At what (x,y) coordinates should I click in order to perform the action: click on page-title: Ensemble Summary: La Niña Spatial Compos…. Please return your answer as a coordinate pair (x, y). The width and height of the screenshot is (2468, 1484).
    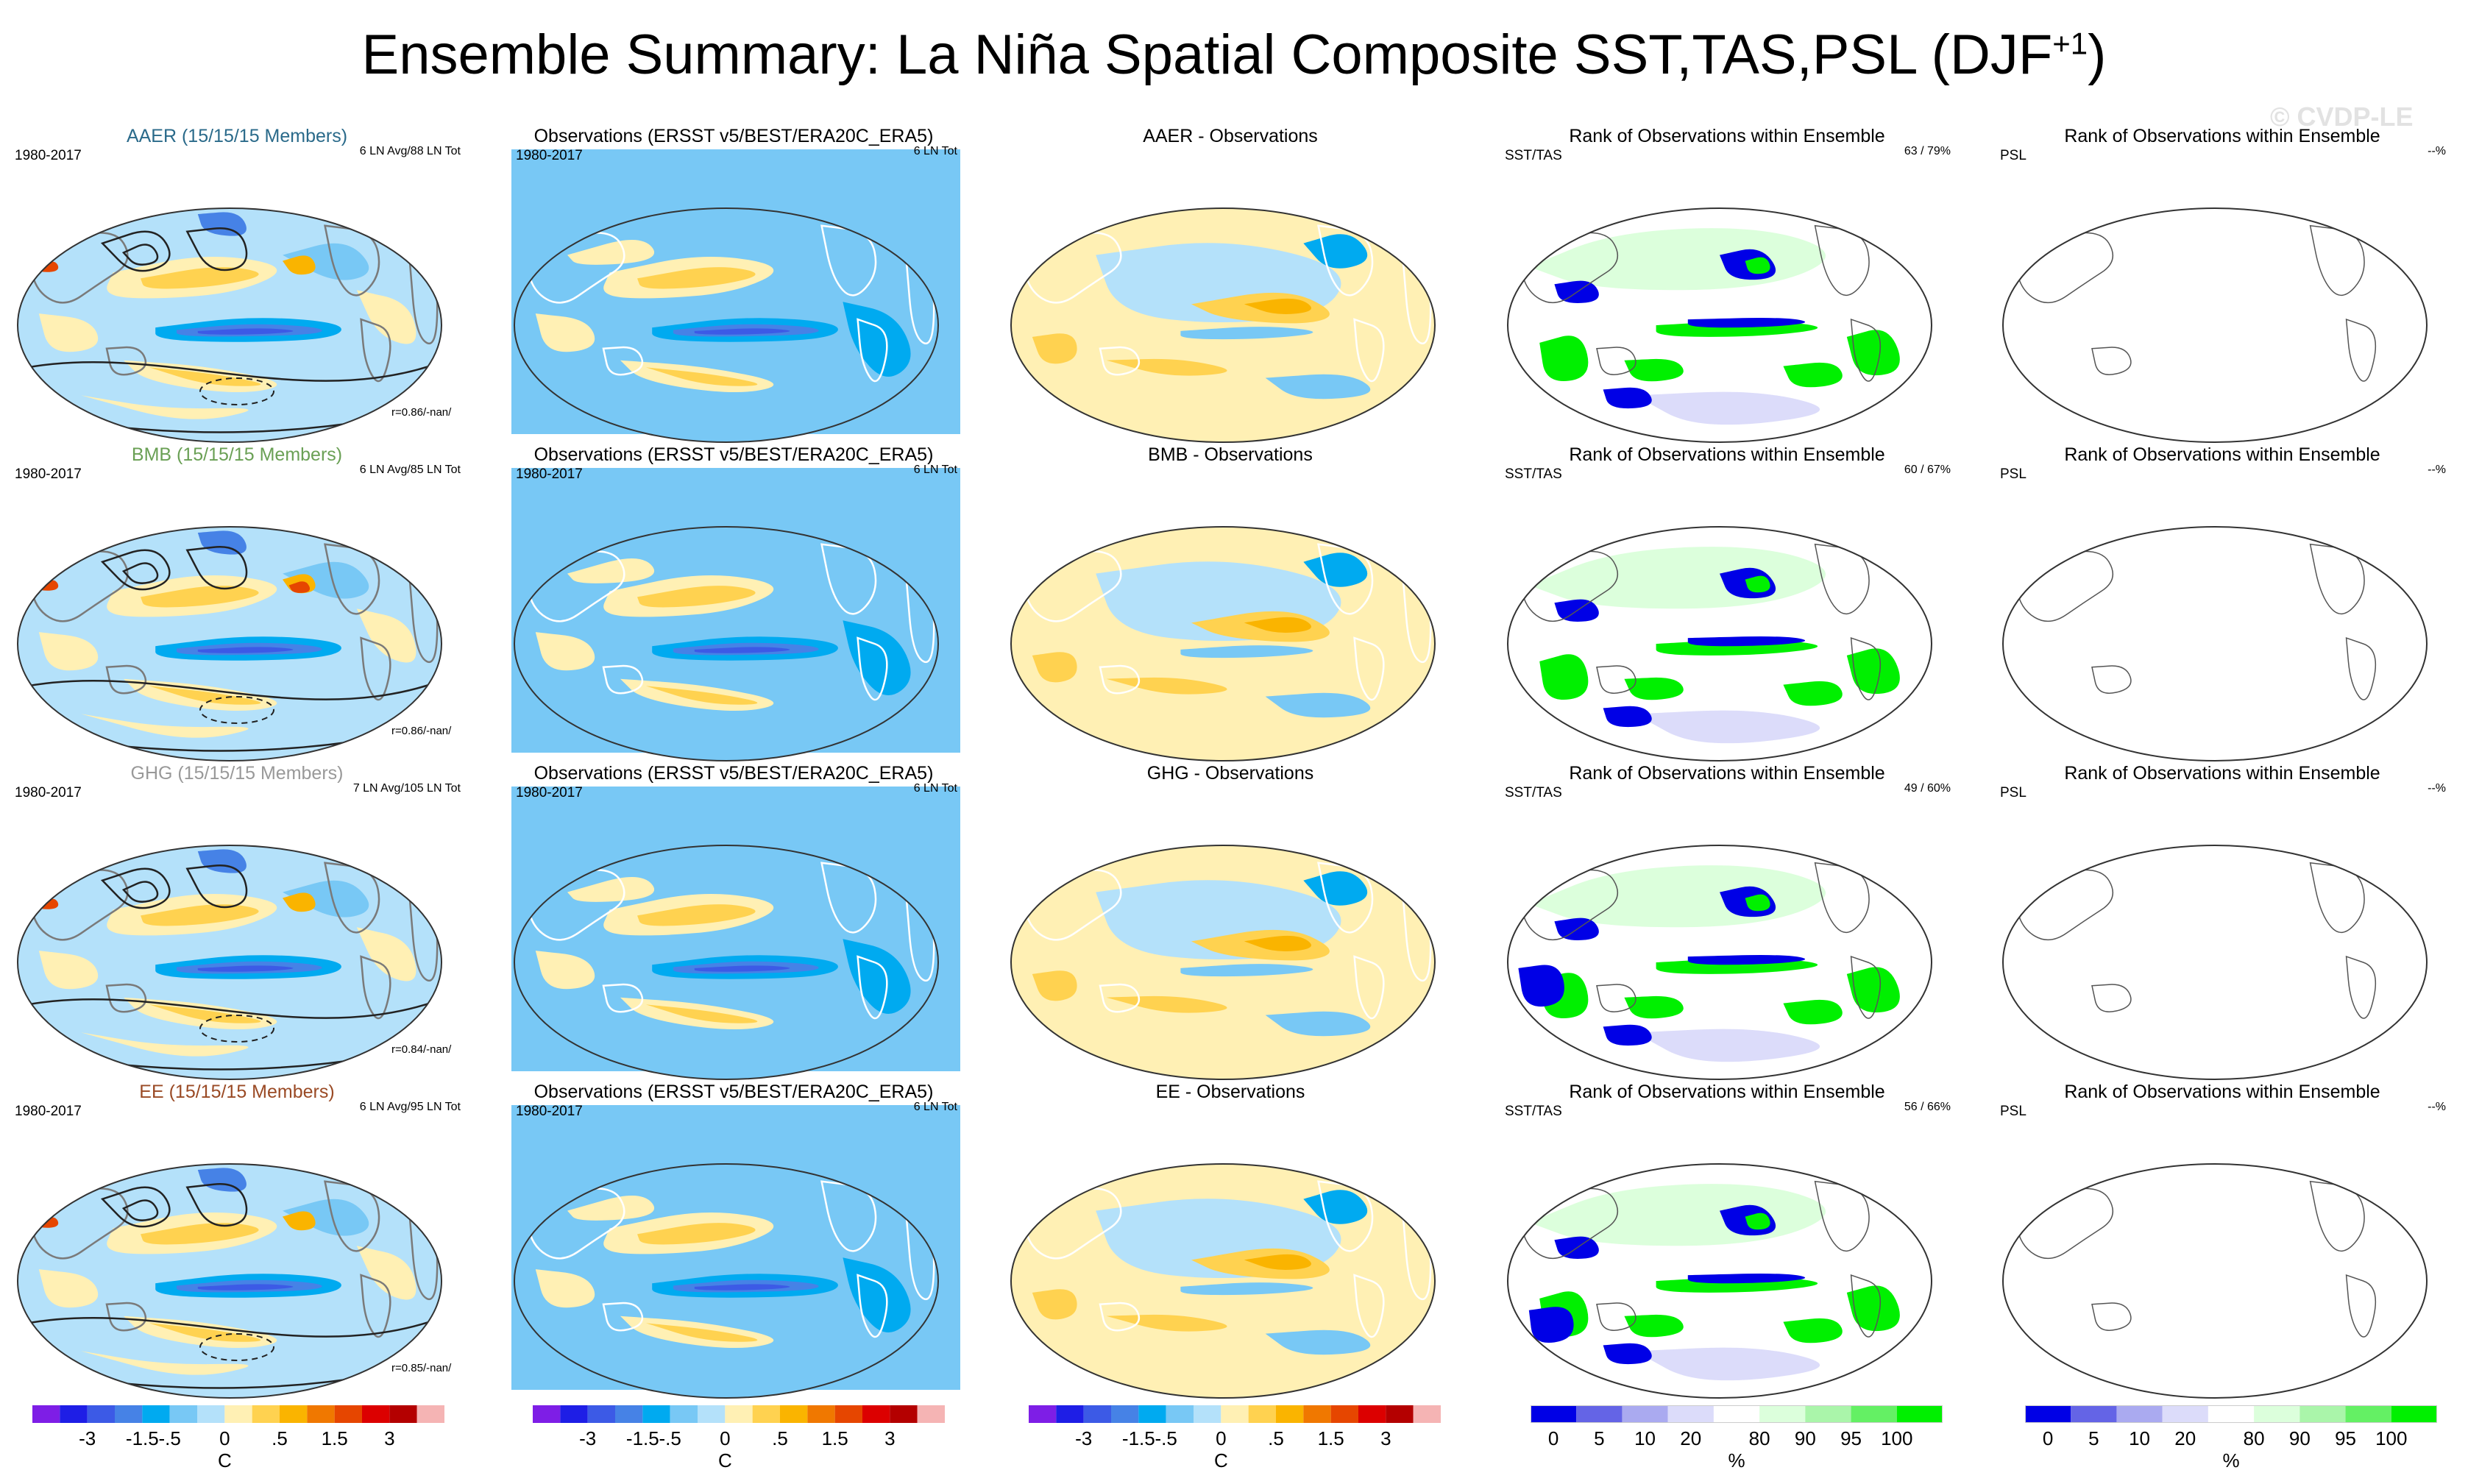
    Looking at the image, I should click on (1234, 55).